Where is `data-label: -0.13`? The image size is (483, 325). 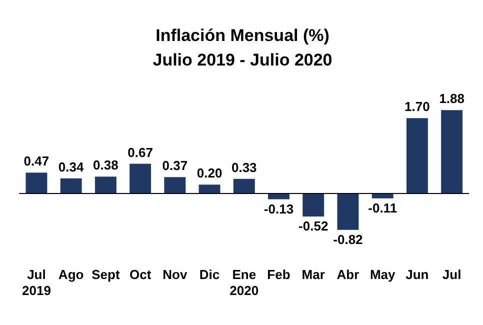
data-label: -0.13 is located at coordinates (279, 208).